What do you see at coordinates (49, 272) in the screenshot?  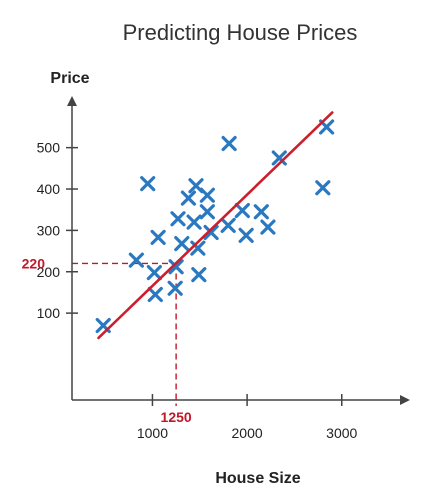 I see `y-tick-label-200: 200` at bounding box center [49, 272].